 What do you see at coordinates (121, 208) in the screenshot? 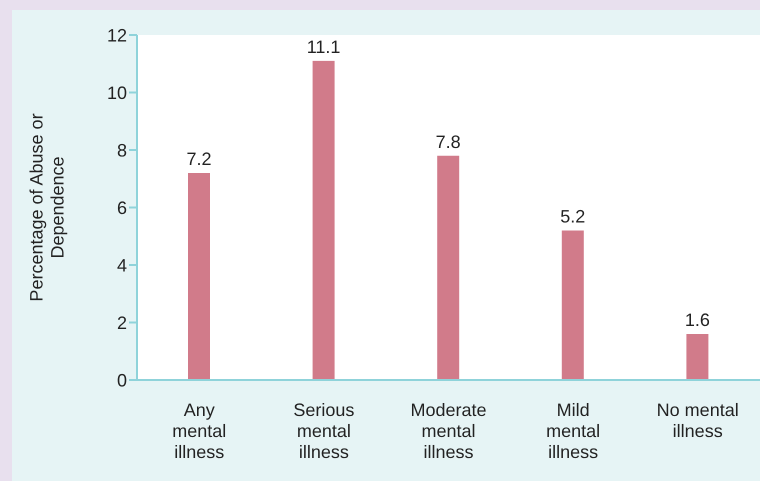
I see `y-tick-label: 6` at bounding box center [121, 208].